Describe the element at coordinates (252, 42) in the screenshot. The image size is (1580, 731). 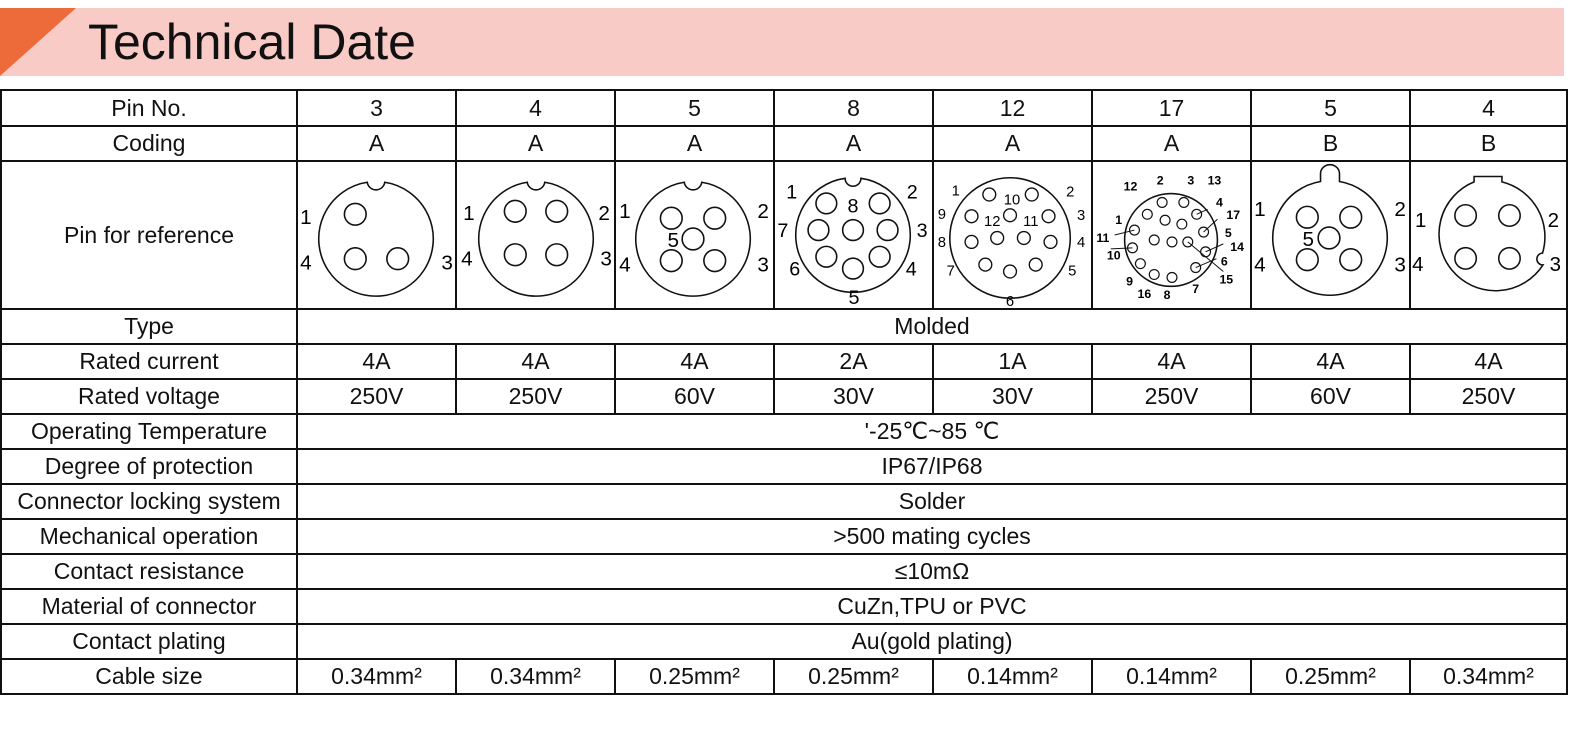
I see `page-title: Technical Date` at that location.